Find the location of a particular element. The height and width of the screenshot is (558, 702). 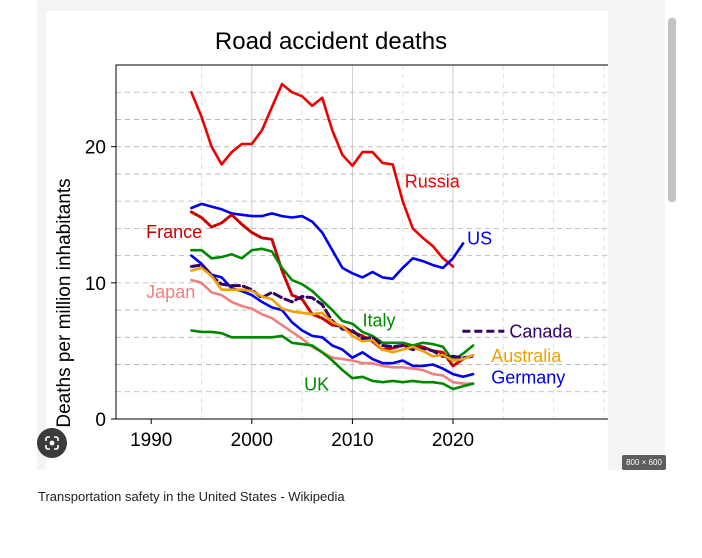

x-tick-label: 1990 is located at coordinates (151, 440).